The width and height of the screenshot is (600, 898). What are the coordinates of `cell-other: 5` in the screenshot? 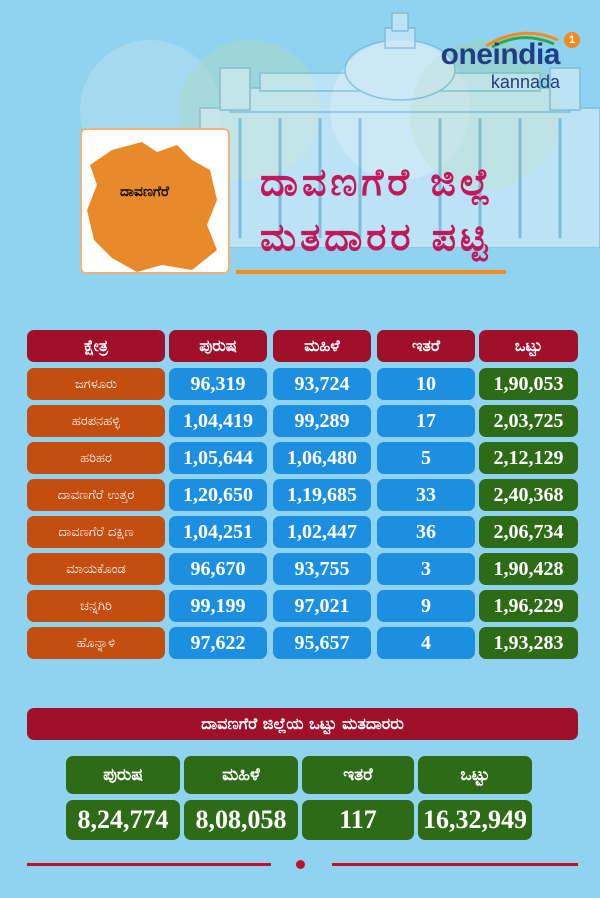 It's located at (426, 458).